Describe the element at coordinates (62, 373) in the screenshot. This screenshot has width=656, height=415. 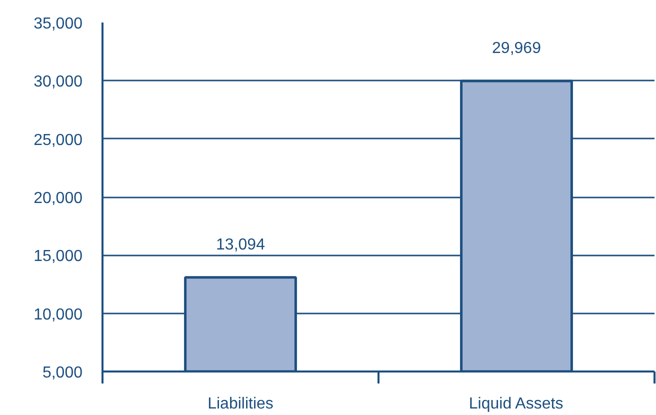
I see `y-tick-label: 5,000` at that location.